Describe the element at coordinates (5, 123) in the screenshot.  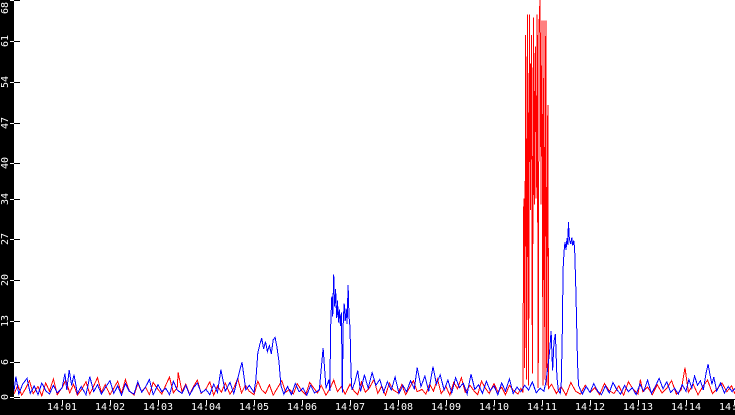
I see `y-tick-label: 47` at that location.